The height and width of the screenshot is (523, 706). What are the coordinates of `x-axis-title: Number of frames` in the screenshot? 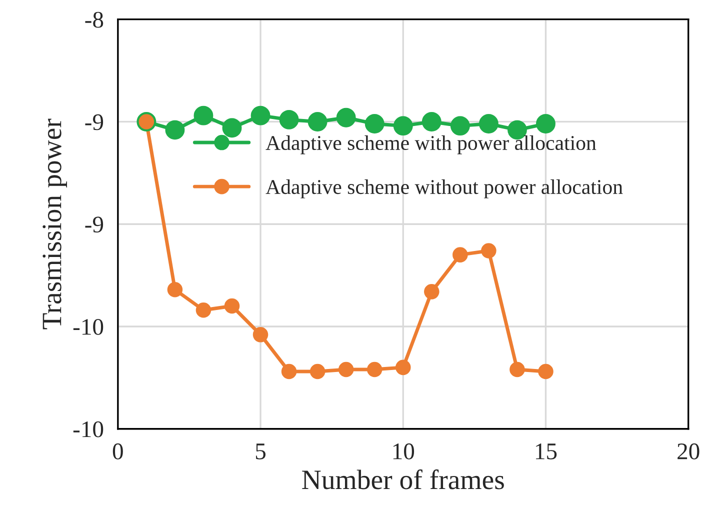 It's located at (403, 479).